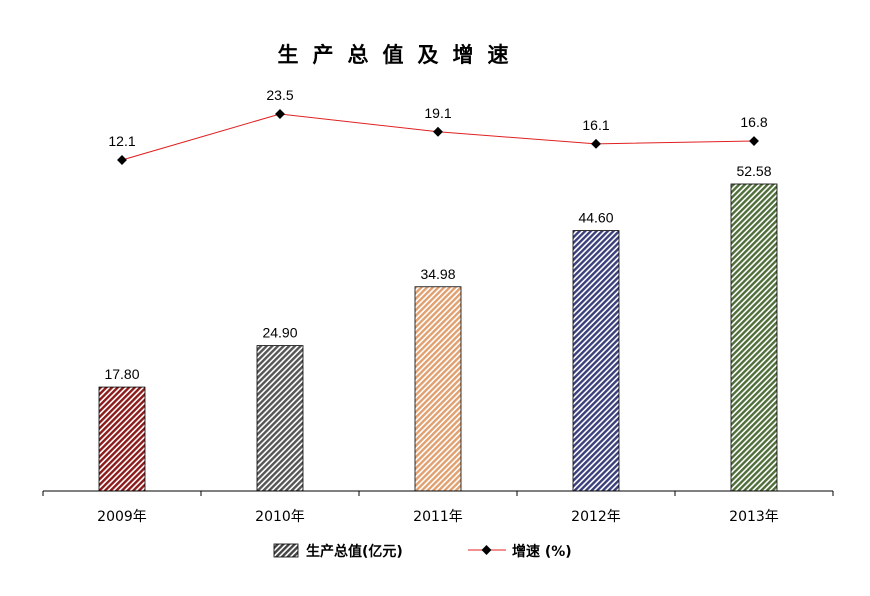  Describe the element at coordinates (286, 550) in the screenshot. I see `legend-bar-swatch` at that location.